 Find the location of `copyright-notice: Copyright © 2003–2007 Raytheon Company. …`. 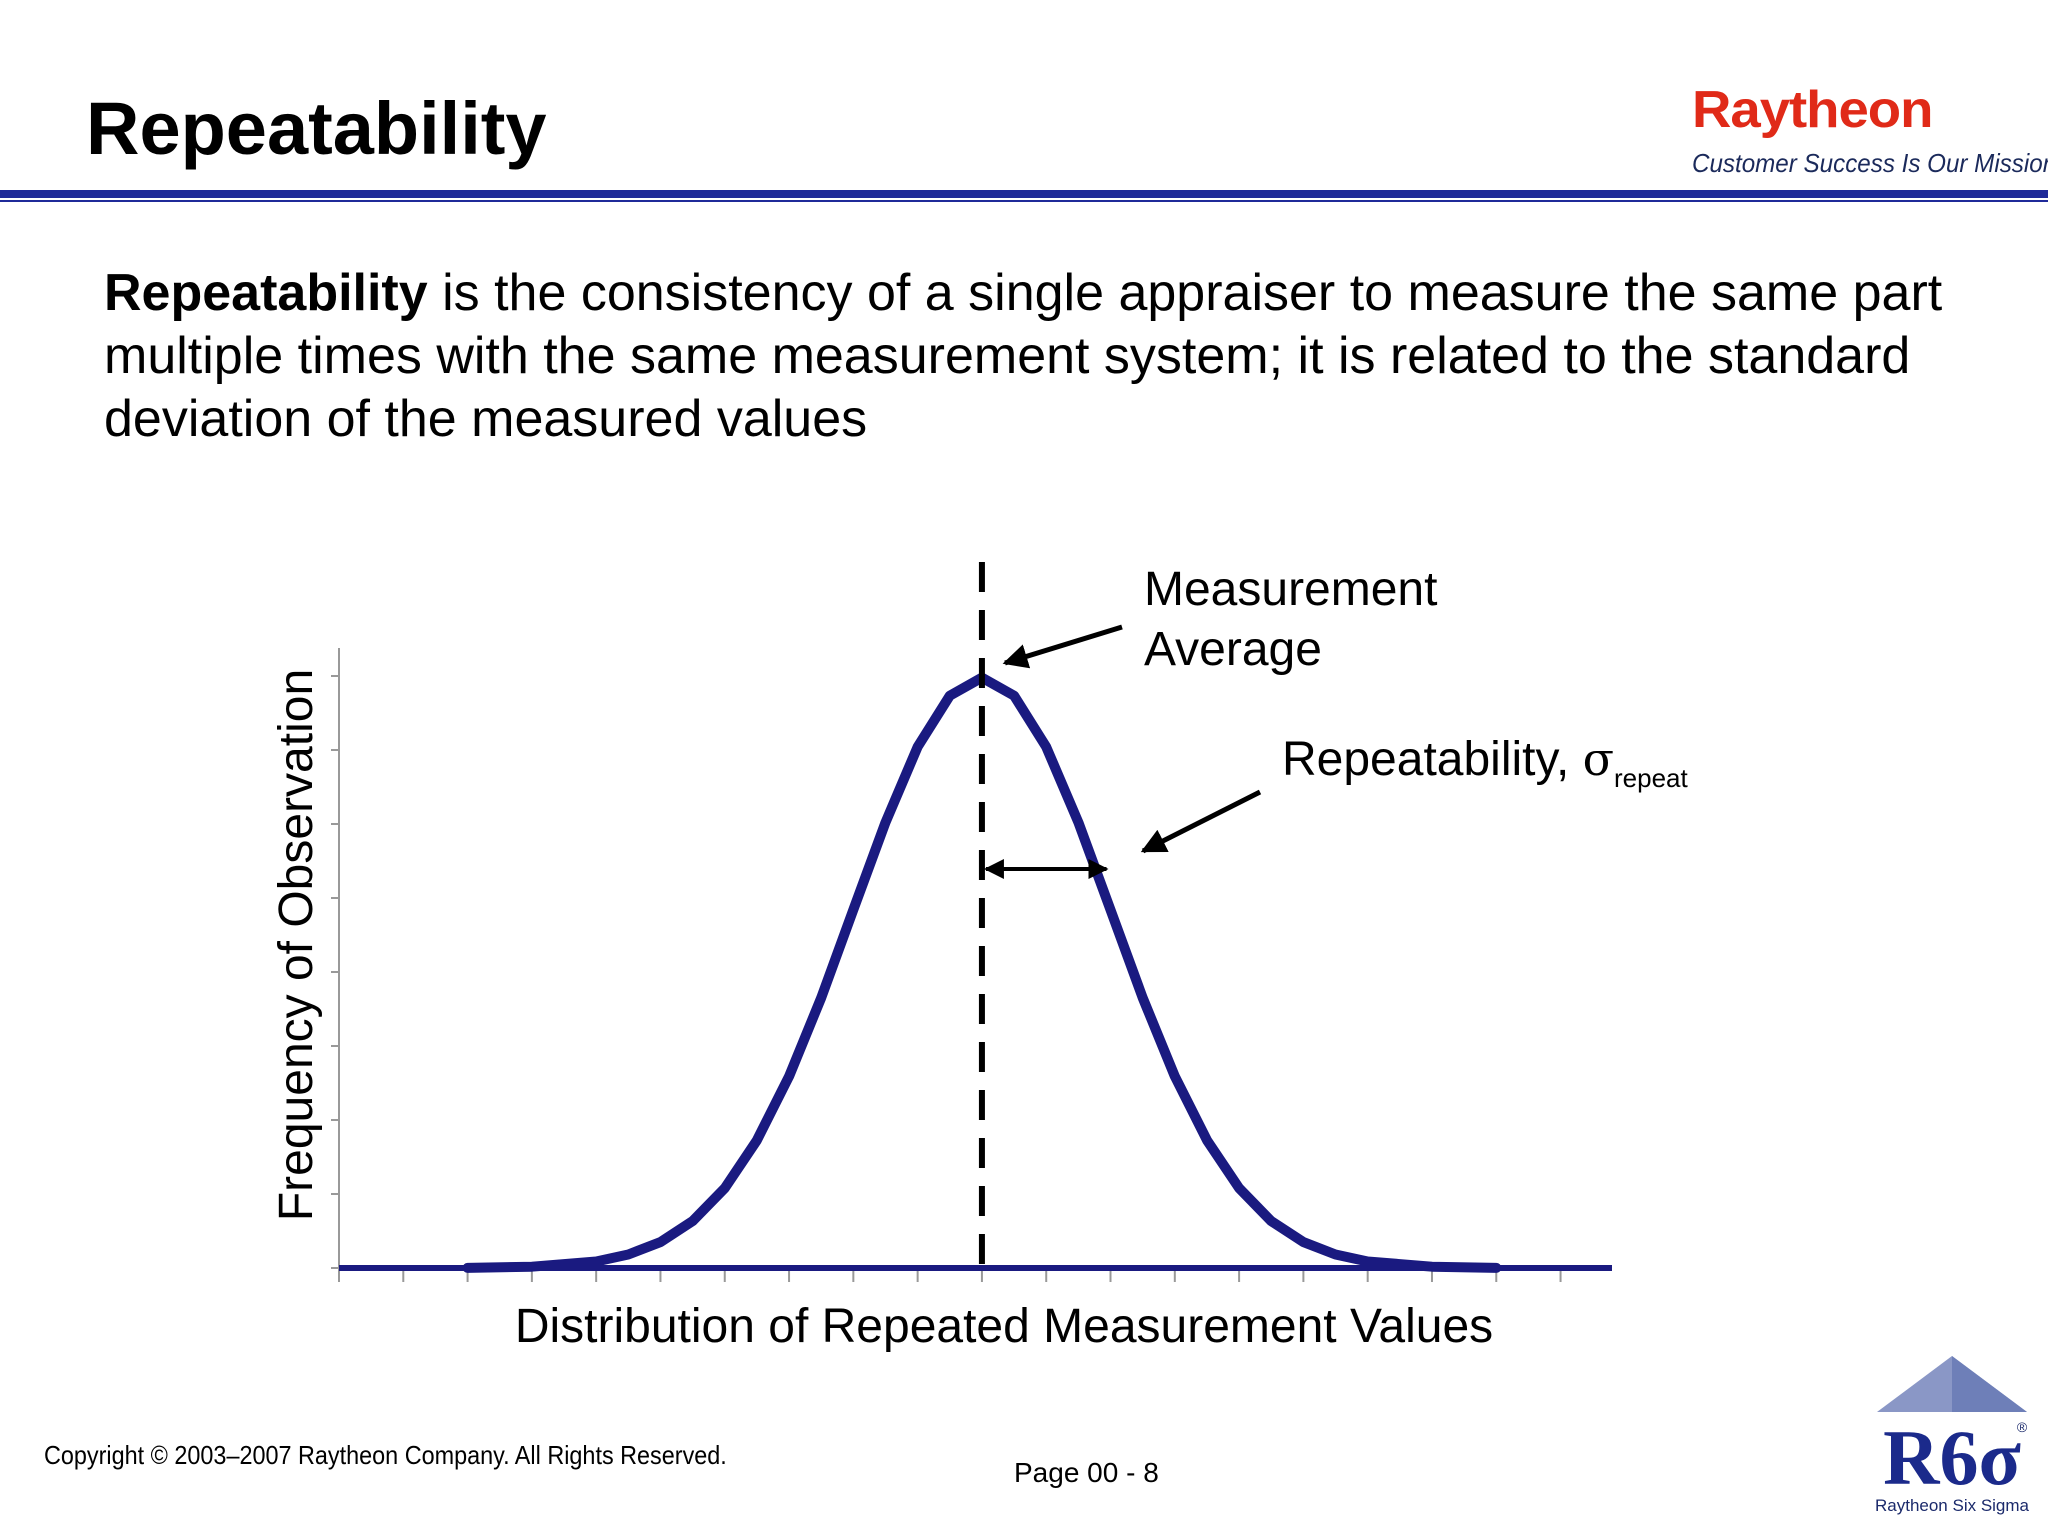

copyright-notice: Copyright © 2003–2007 Raytheon Company. … is located at coordinates (385, 1455).